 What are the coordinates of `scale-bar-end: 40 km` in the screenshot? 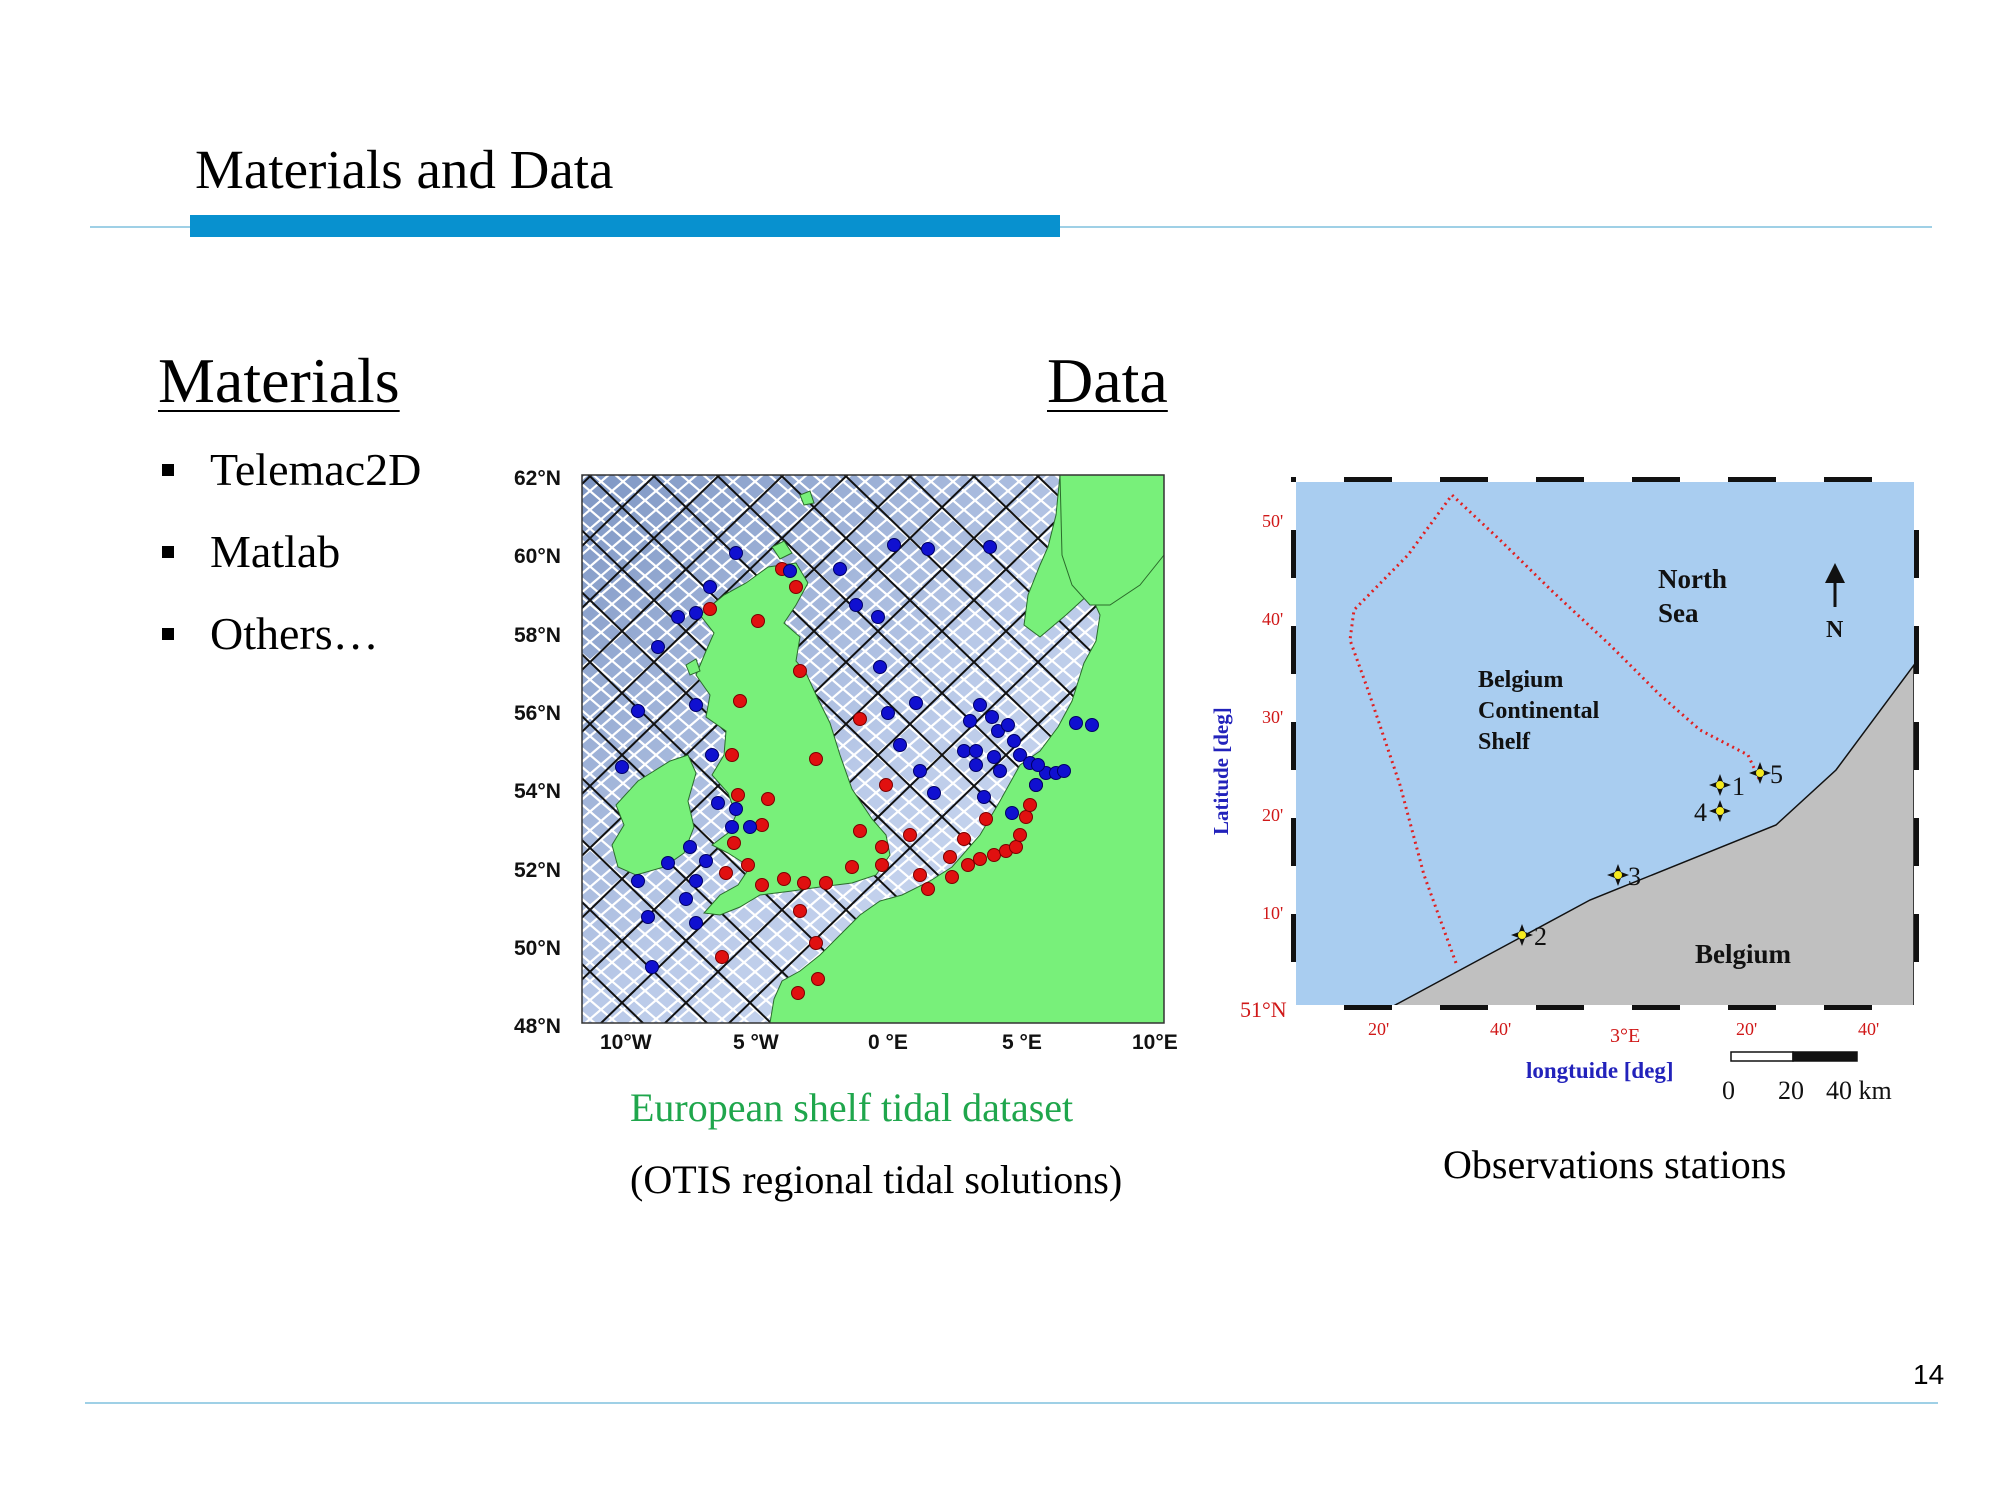 It's located at (1859, 1090).